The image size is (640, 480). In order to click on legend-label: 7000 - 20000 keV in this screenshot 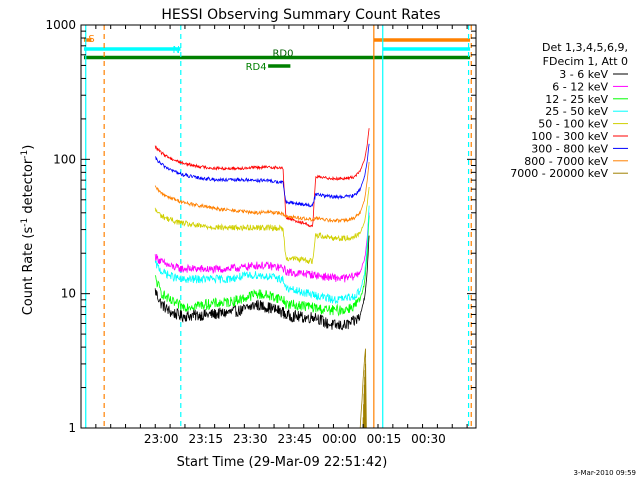, I will do `click(559, 173)`.